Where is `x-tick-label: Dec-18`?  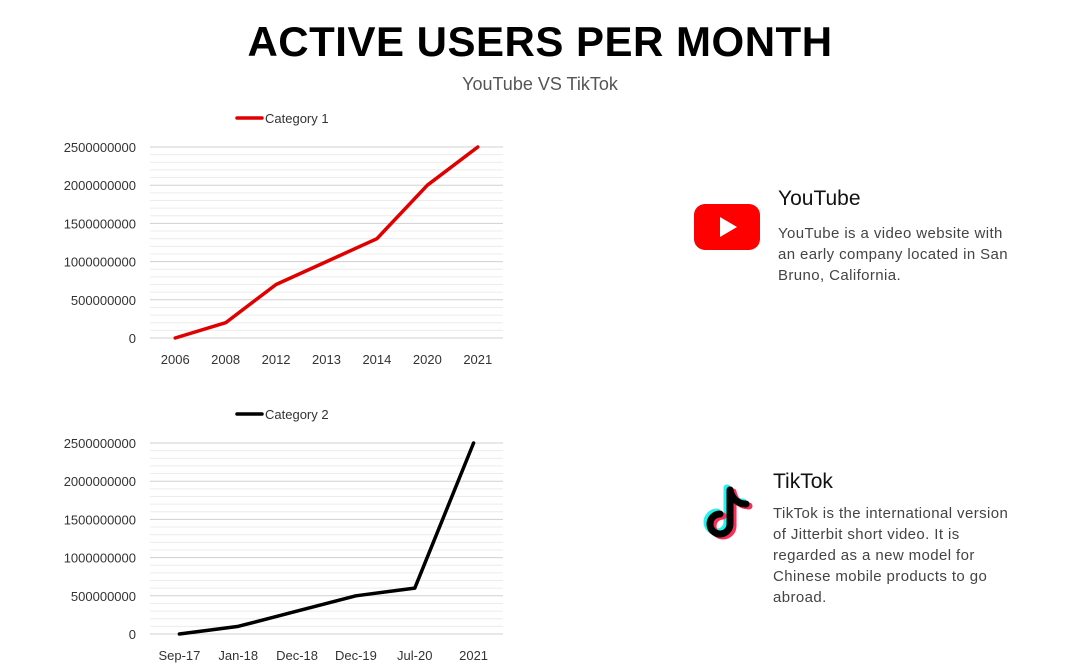
x-tick-label: Dec-18 is located at coordinates (297, 655).